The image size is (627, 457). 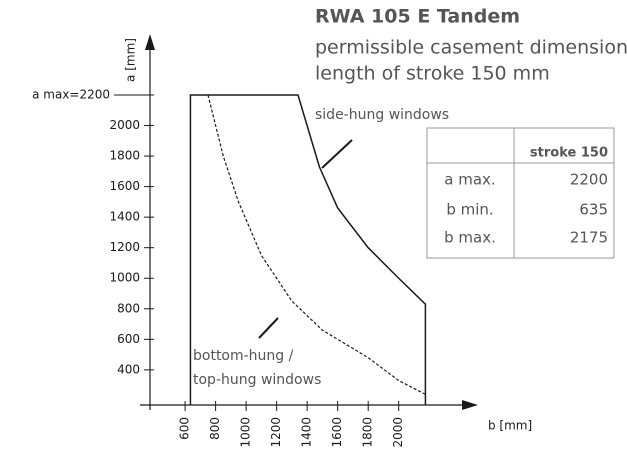 What do you see at coordinates (589, 180) in the screenshot?
I see `table-cell: 2200` at bounding box center [589, 180].